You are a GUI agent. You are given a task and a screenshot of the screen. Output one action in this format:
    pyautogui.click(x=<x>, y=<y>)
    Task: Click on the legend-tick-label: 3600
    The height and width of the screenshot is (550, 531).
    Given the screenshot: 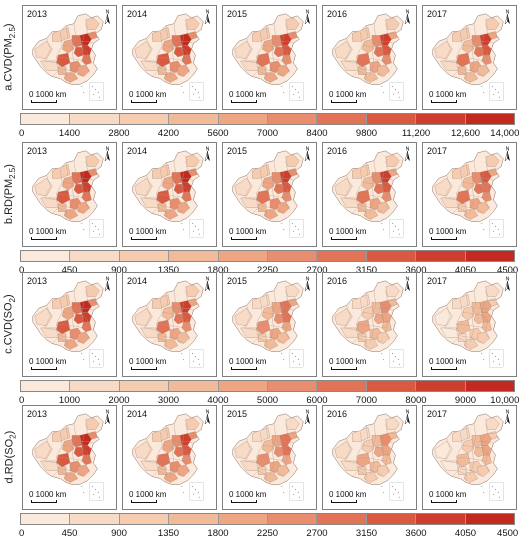 What is the action you would take?
    pyautogui.click(x=416, y=270)
    